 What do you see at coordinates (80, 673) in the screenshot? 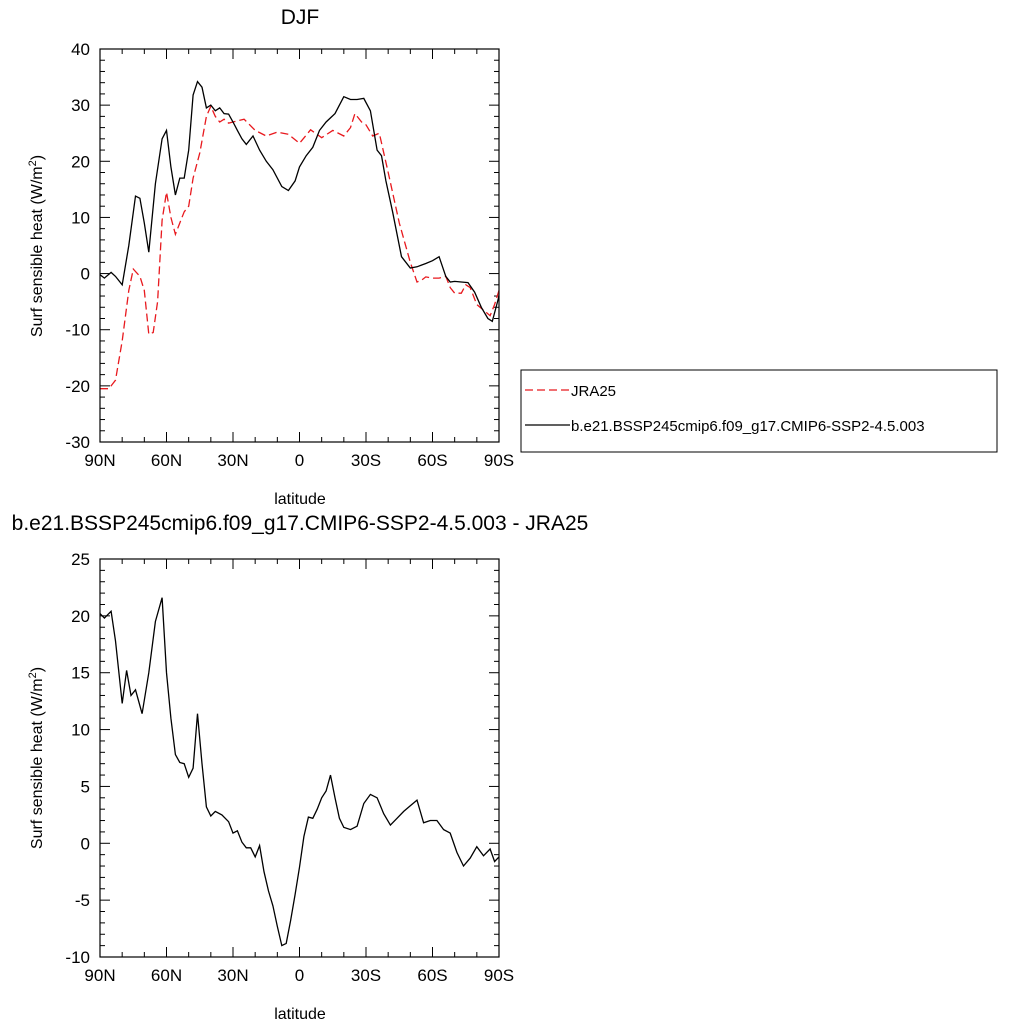
I see `bottom-y-tick-label: 15` at bounding box center [80, 673].